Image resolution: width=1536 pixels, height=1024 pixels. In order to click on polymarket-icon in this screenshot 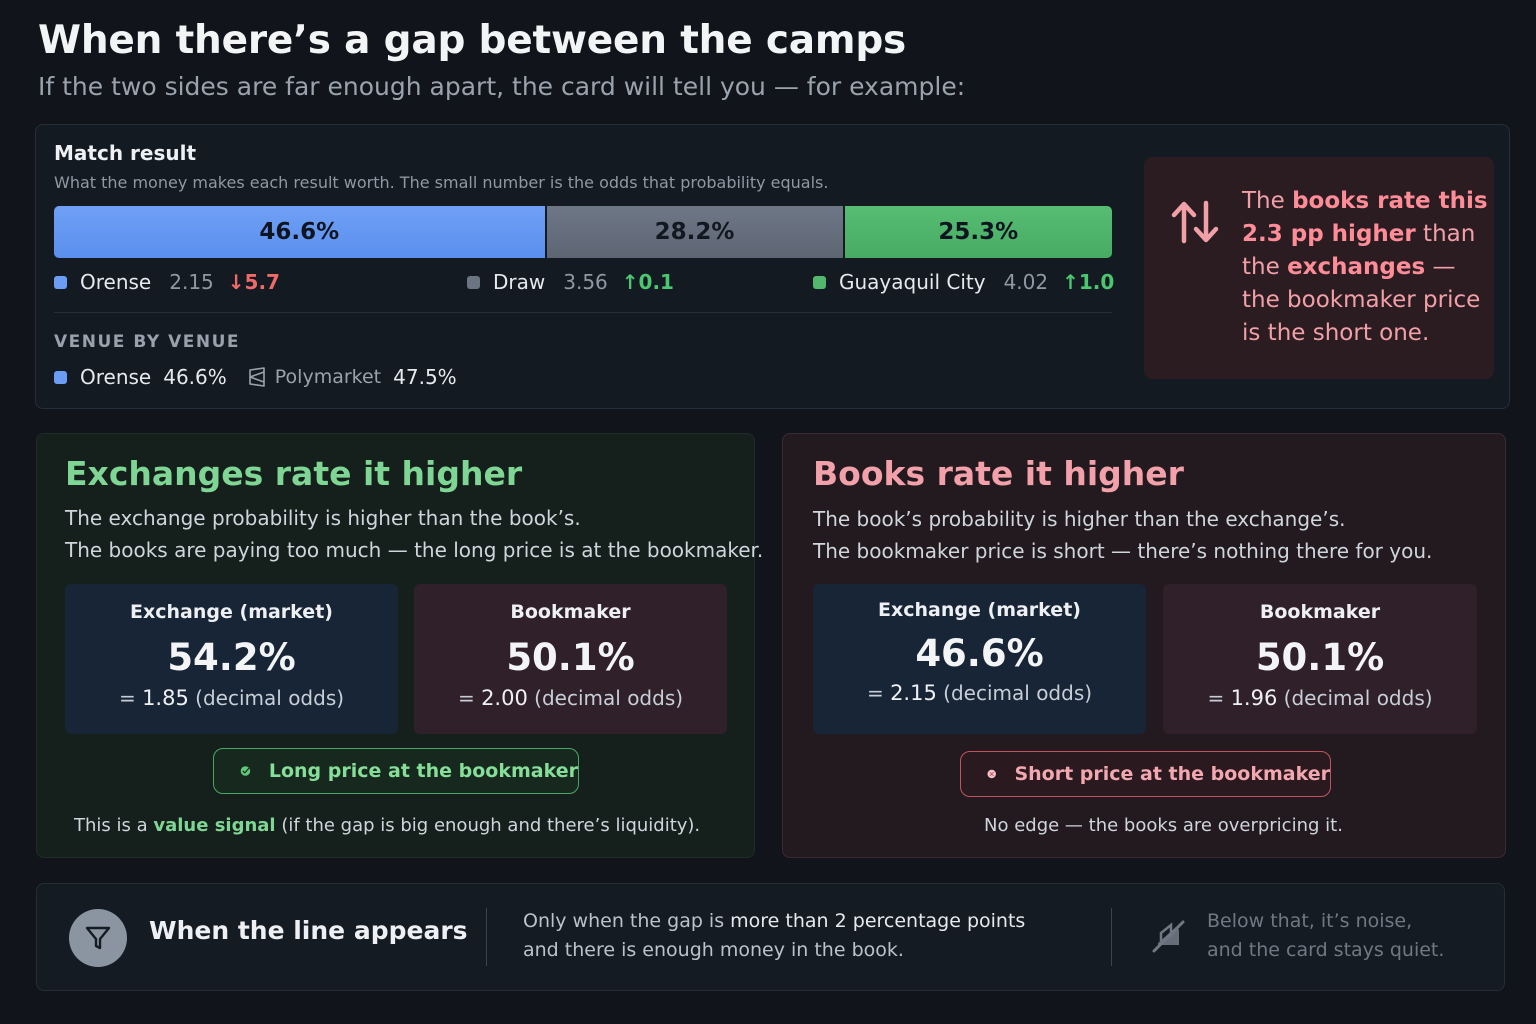, I will do `click(256, 377)`.